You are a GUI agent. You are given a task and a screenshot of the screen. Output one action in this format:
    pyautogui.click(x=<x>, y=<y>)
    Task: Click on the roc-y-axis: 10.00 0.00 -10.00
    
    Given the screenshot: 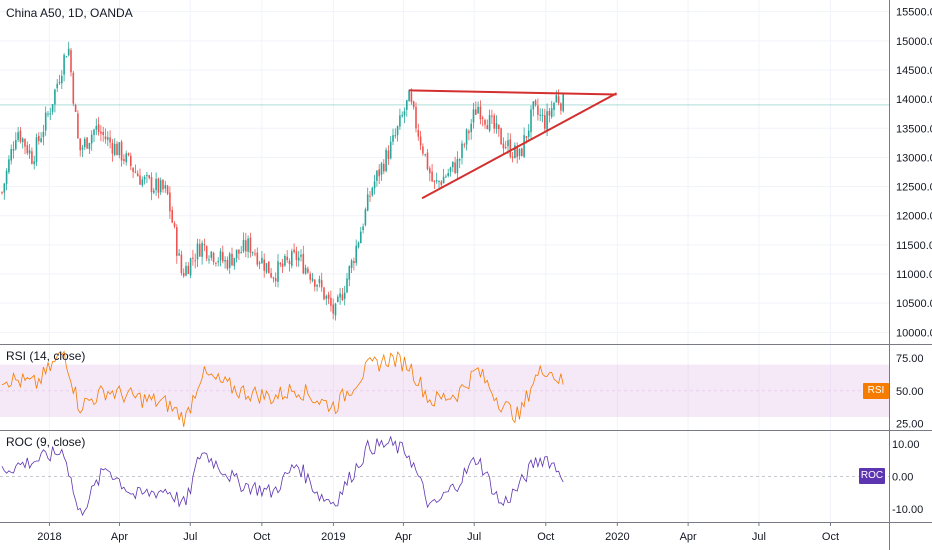 What is the action you would take?
    pyautogui.click(x=907, y=477)
    